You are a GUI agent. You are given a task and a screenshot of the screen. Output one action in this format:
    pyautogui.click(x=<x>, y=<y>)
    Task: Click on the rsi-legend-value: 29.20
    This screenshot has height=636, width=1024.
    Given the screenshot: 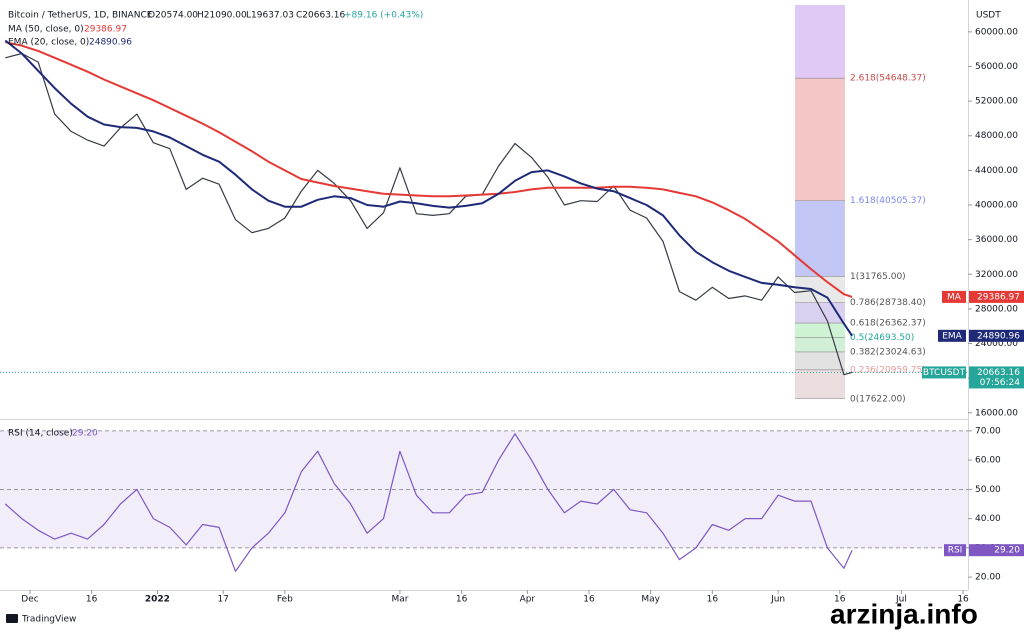 What is the action you would take?
    pyautogui.click(x=85, y=434)
    